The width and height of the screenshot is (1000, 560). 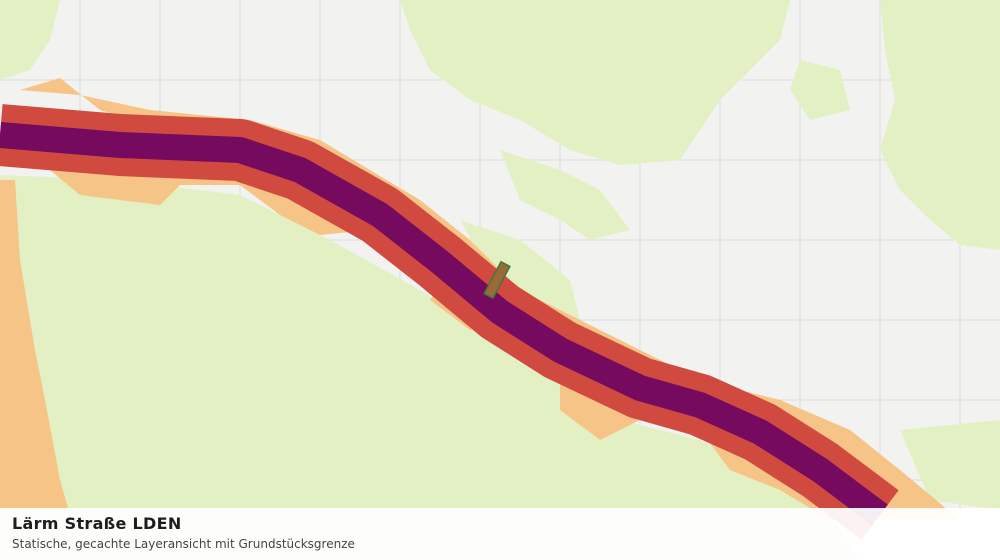 What do you see at coordinates (497, 280) in the screenshot?
I see `parcel-boundary` at bounding box center [497, 280].